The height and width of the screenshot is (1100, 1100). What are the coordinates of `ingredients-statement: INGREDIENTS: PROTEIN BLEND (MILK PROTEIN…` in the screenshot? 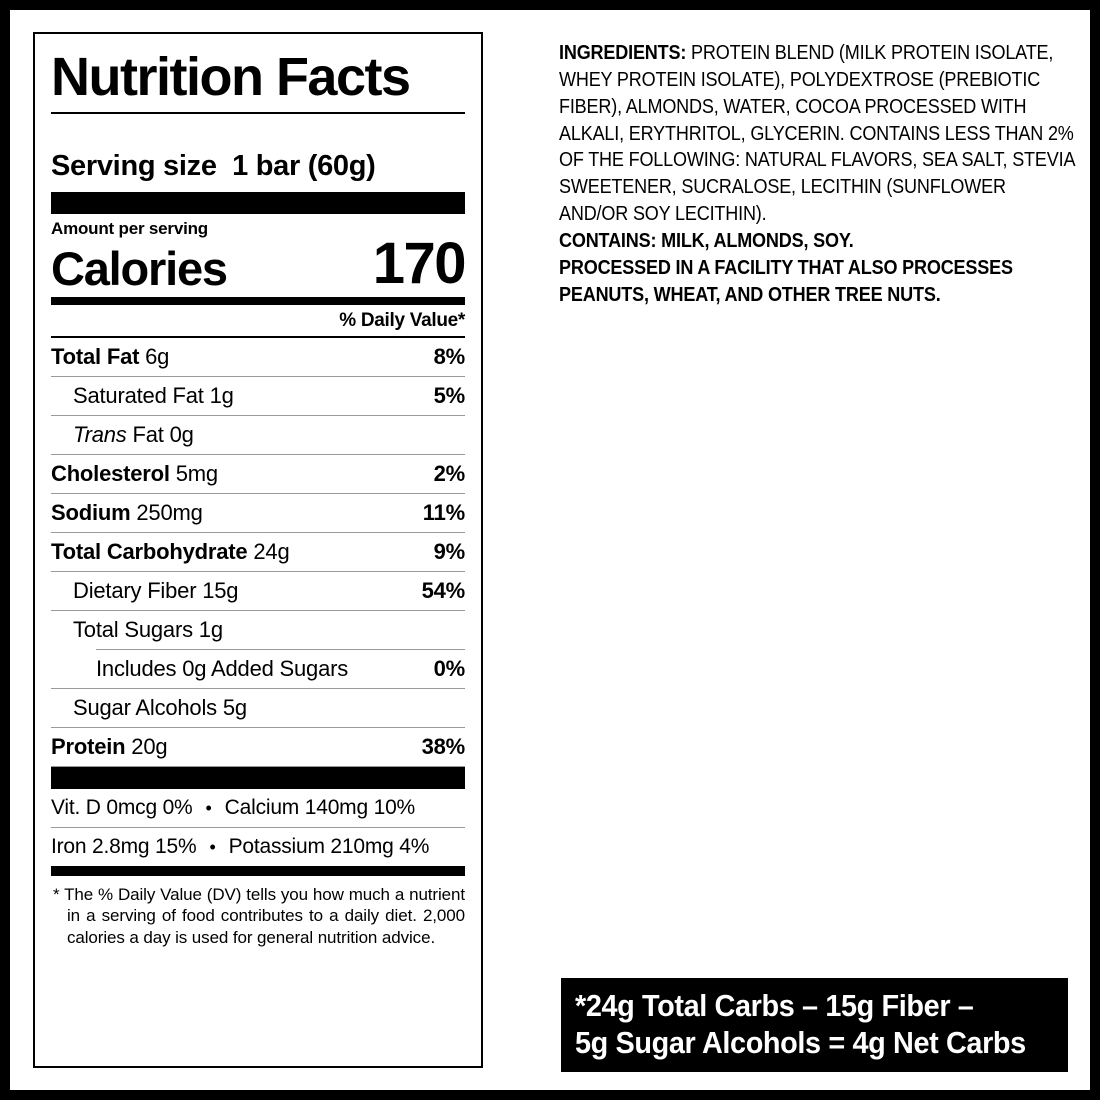 It's located at (818, 134).